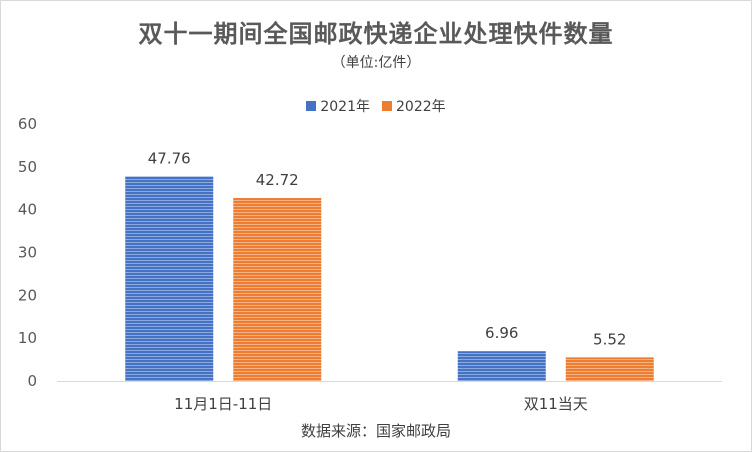  What do you see at coordinates (169, 158) in the screenshot?
I see `data-label: 47.76` at bounding box center [169, 158].